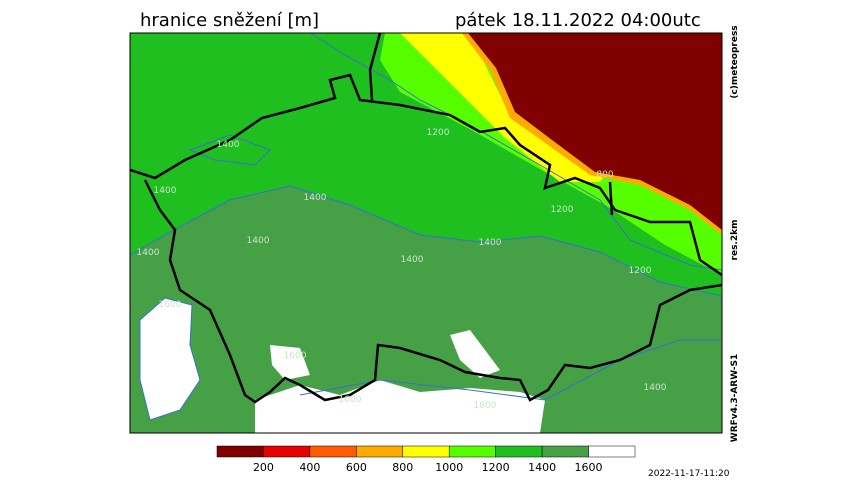  Describe the element at coordinates (735, 61) in the screenshot. I see `copyright: (c)meteopress` at that location.